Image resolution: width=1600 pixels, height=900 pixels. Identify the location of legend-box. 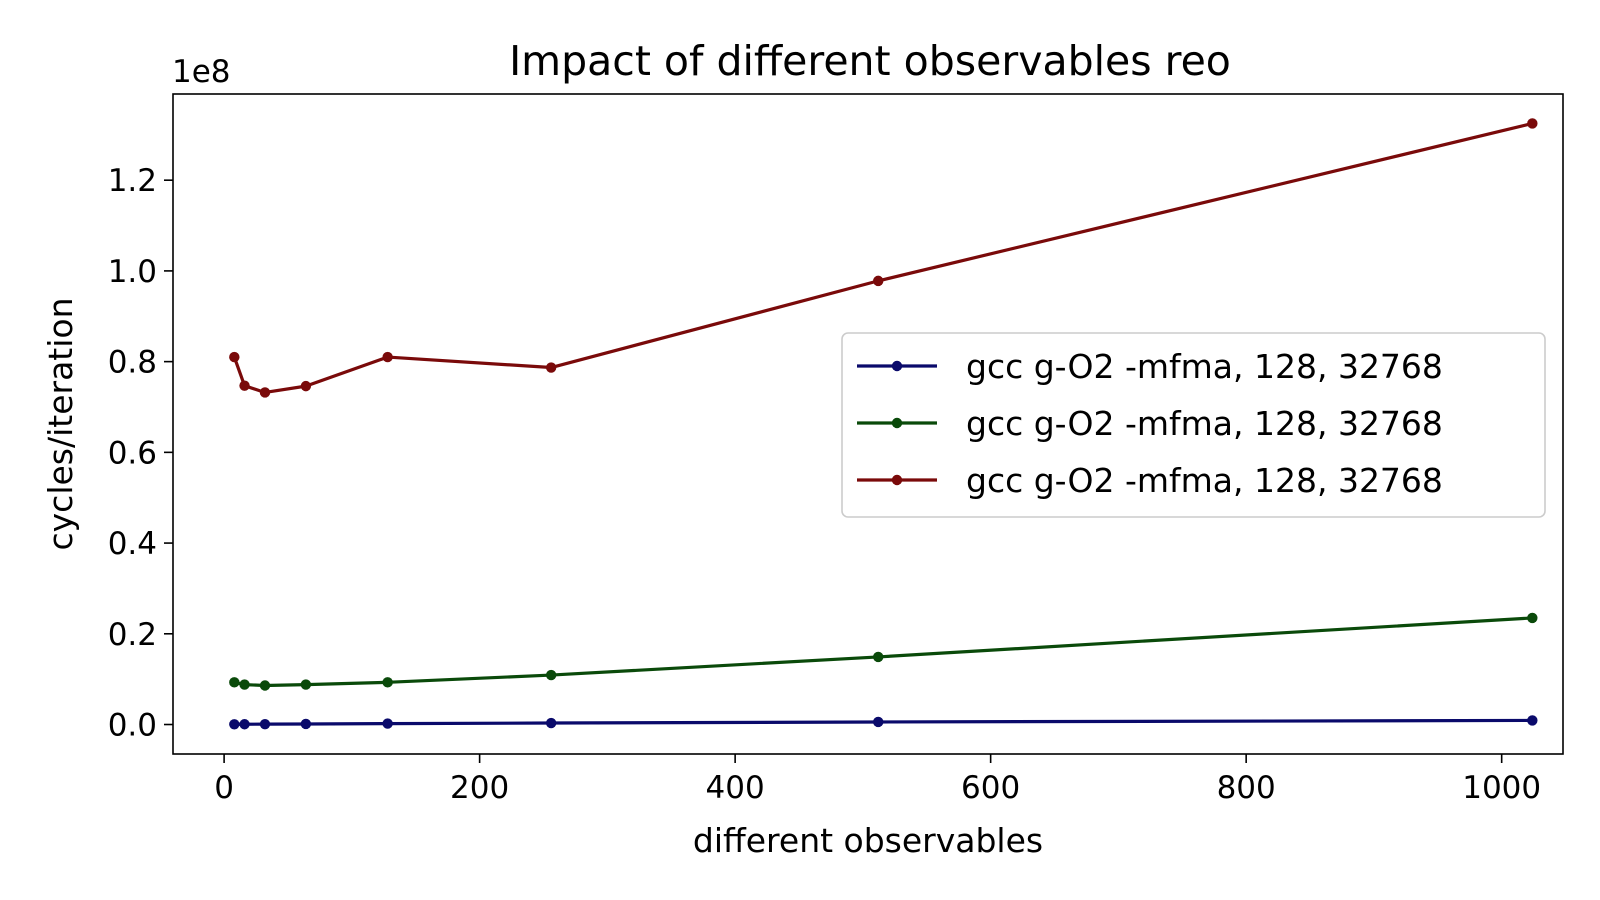
(1193, 425).